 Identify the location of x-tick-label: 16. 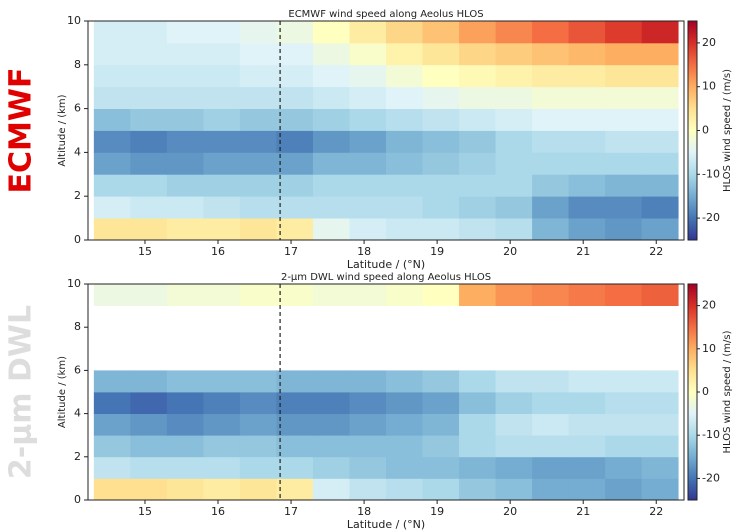
(218, 251).